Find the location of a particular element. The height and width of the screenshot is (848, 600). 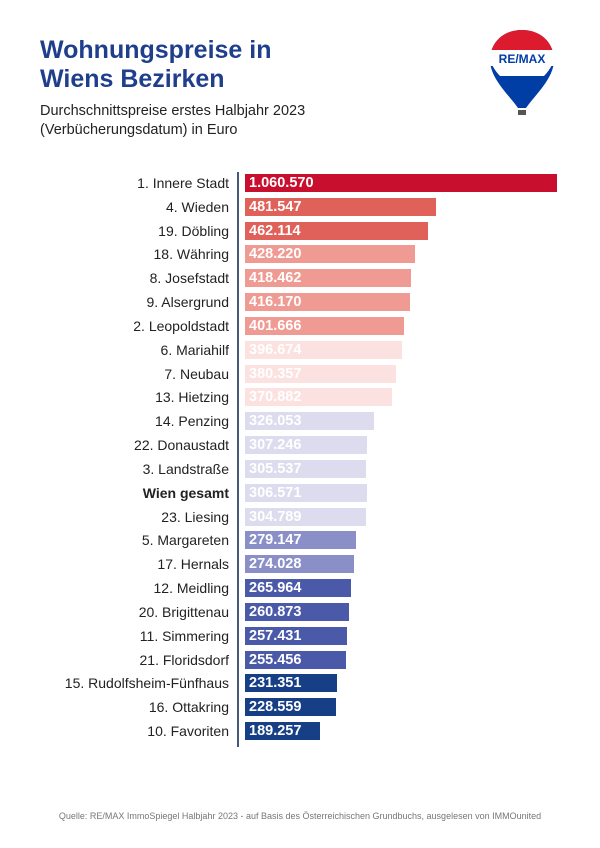

bar: 305.537 is located at coordinates (306, 468).